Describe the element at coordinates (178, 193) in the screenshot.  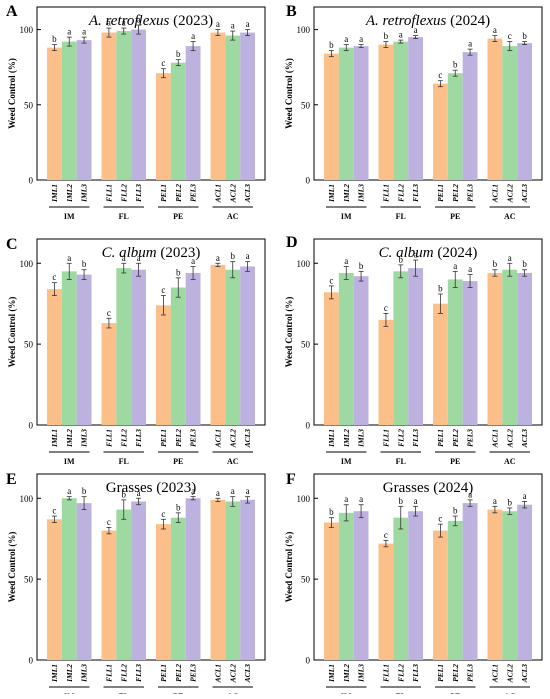
I see `panel-a-xtick-label: PEL2` at that location.